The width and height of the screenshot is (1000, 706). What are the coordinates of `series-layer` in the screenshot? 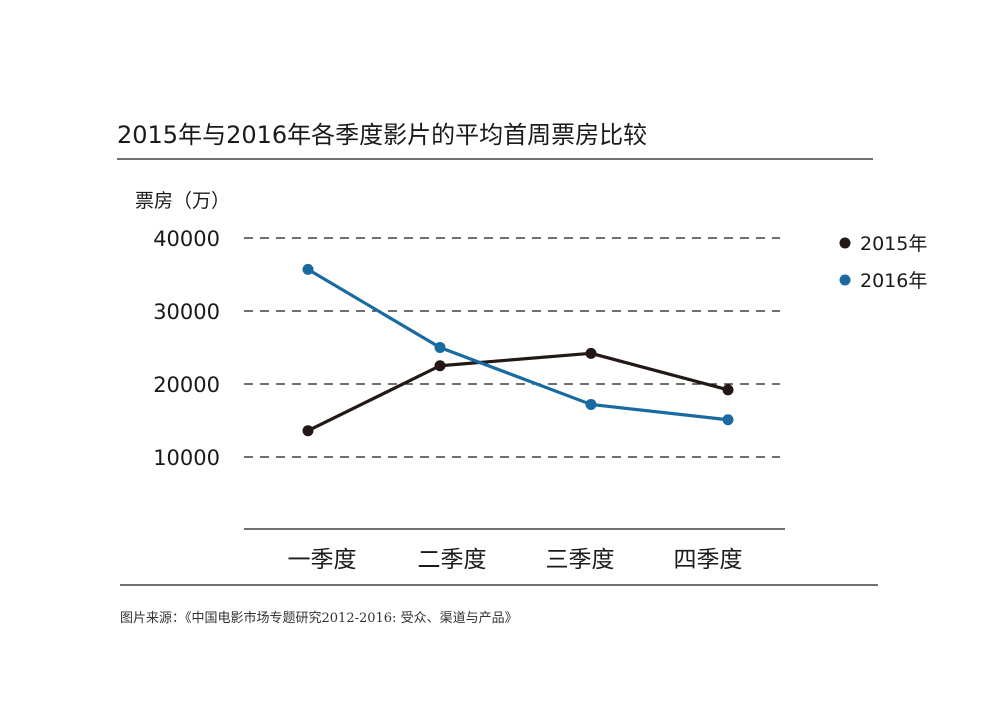 It's located at (518, 350).